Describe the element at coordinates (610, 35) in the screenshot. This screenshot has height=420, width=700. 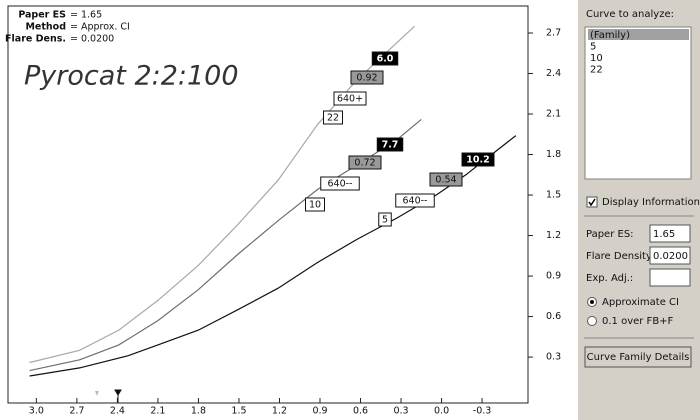
I see `list-item: (Family)` at that location.